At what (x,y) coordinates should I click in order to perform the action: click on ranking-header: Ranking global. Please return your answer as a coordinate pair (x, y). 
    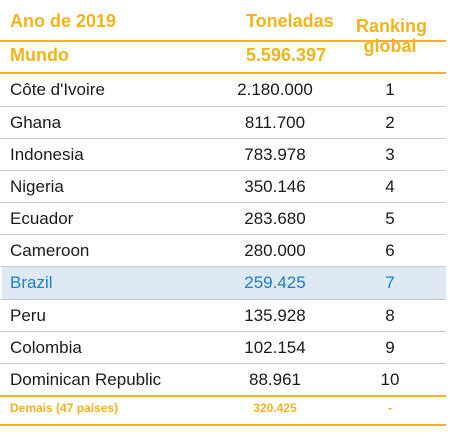
    Looking at the image, I should click on (392, 36).